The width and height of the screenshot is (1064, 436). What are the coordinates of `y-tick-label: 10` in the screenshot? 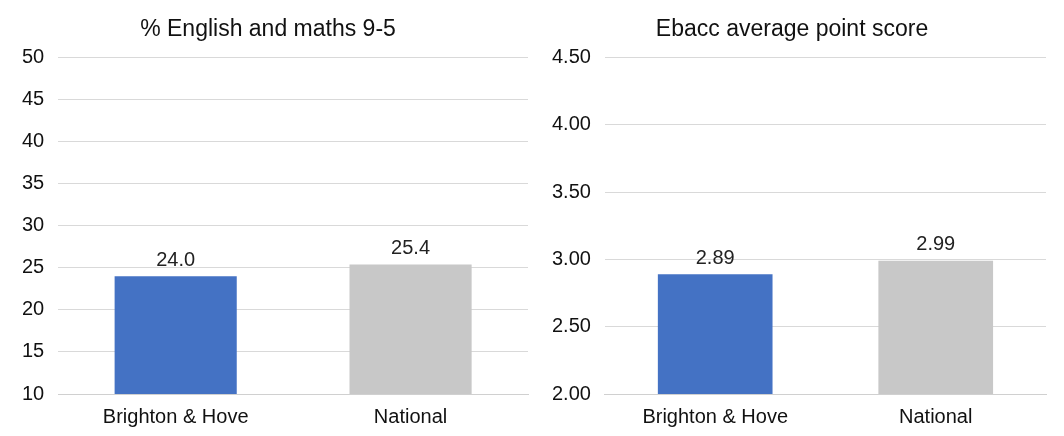 It's located at (33, 392).